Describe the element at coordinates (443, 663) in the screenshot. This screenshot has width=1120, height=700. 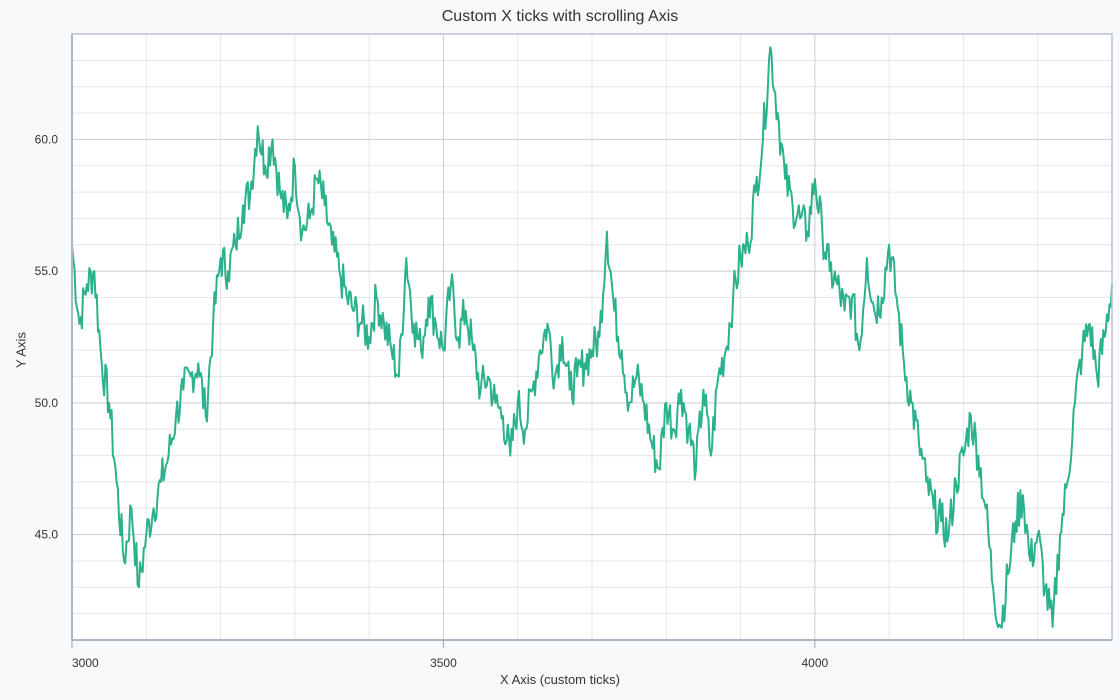
I see `x-tick-label: 3500` at that location.